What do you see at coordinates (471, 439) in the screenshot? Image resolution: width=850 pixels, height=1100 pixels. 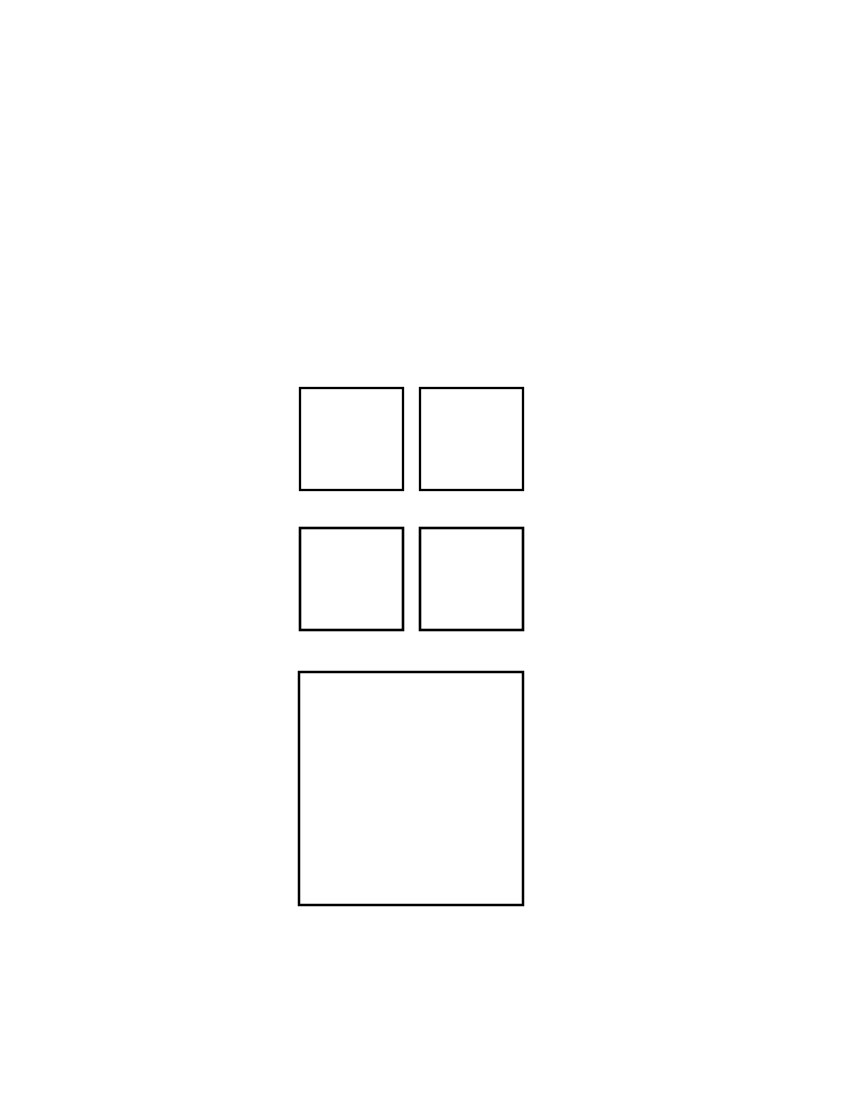 I see `comparison-box-right` at bounding box center [471, 439].